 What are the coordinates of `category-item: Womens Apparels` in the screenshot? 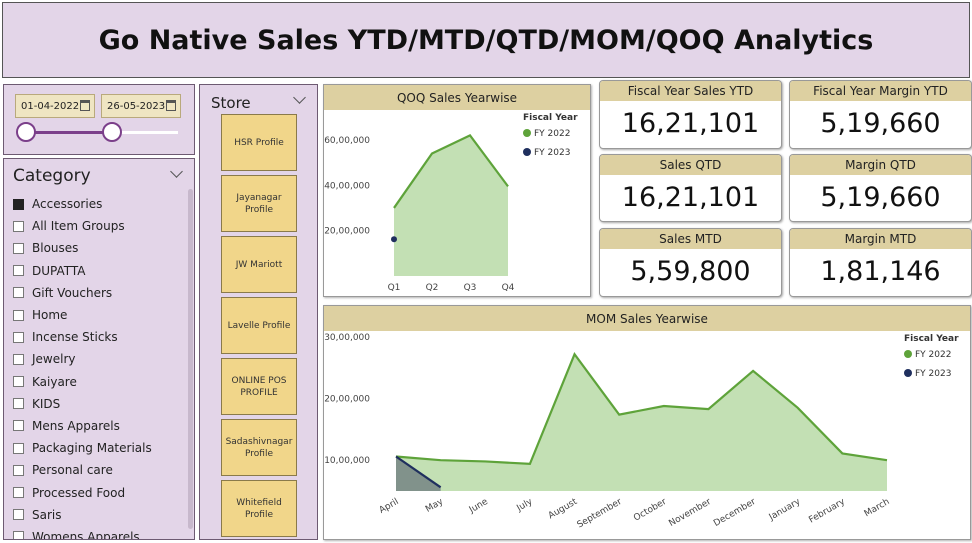 It's located at (99, 532).